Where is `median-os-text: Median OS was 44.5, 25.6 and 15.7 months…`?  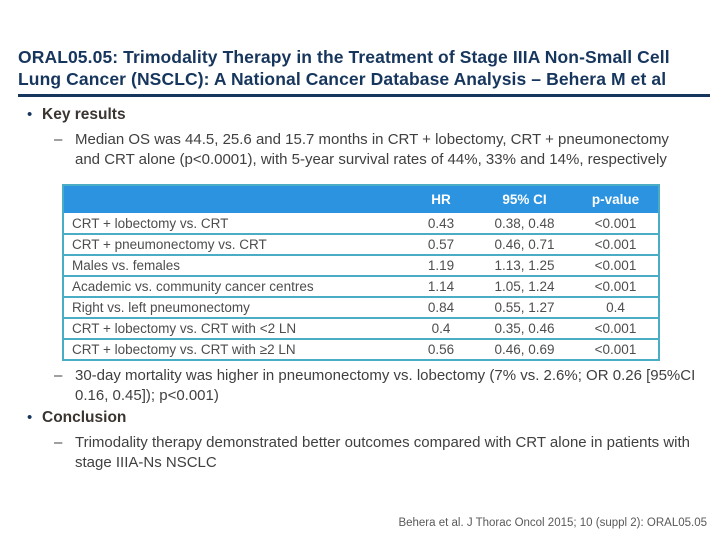
median-os-text: Median OS was 44.5, 25.6 and 15.7 months… is located at coordinates (372, 149).